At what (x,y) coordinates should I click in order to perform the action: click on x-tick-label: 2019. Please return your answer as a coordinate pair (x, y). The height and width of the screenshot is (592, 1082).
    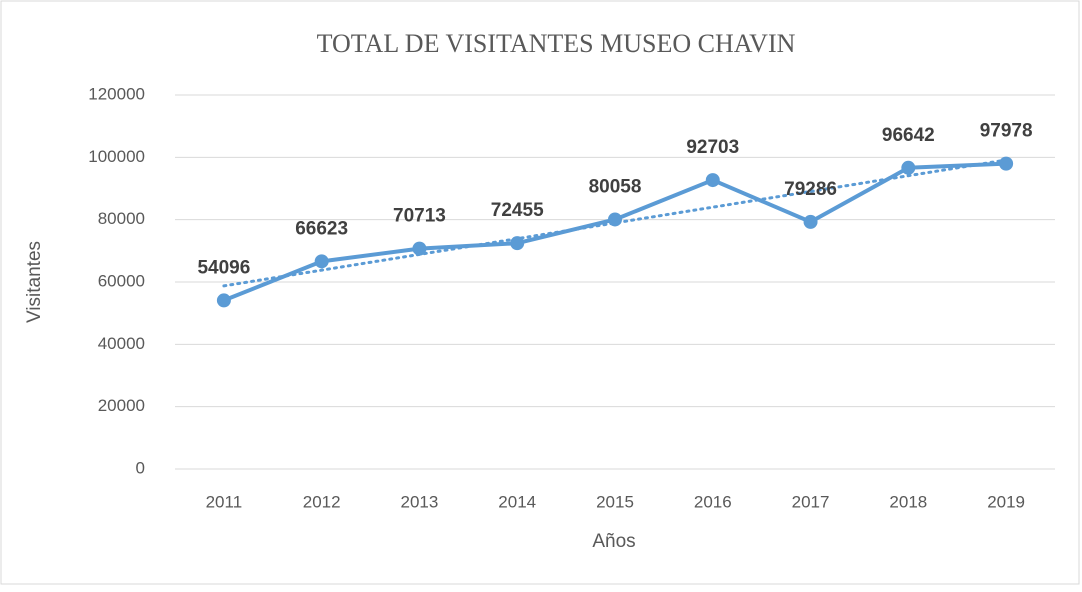
    Looking at the image, I should click on (1006, 501).